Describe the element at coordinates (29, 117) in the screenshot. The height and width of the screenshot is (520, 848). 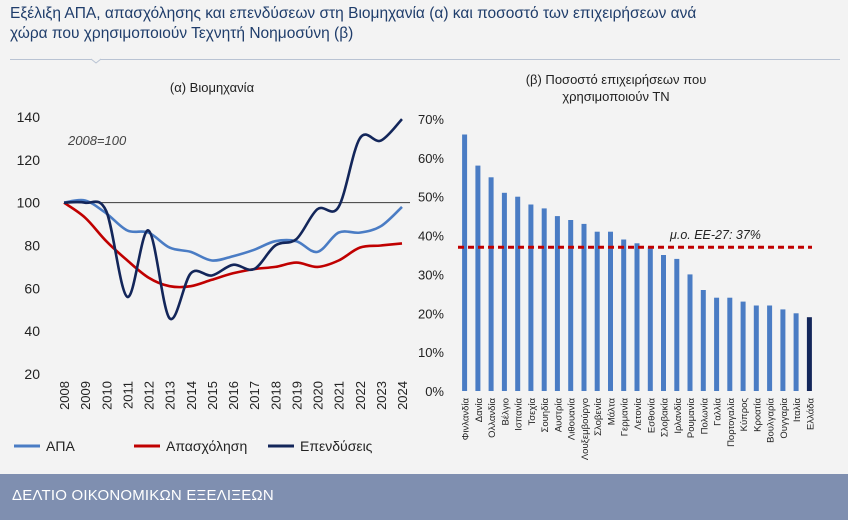
I see `chart-a-ytick-label: 140` at that location.